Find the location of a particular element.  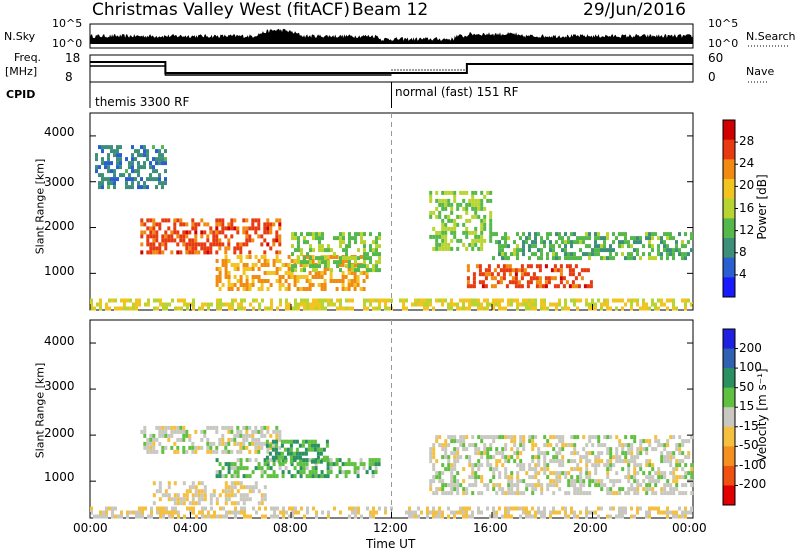

velocity-colorbar-tick-6: -100 is located at coordinates (753, 464).